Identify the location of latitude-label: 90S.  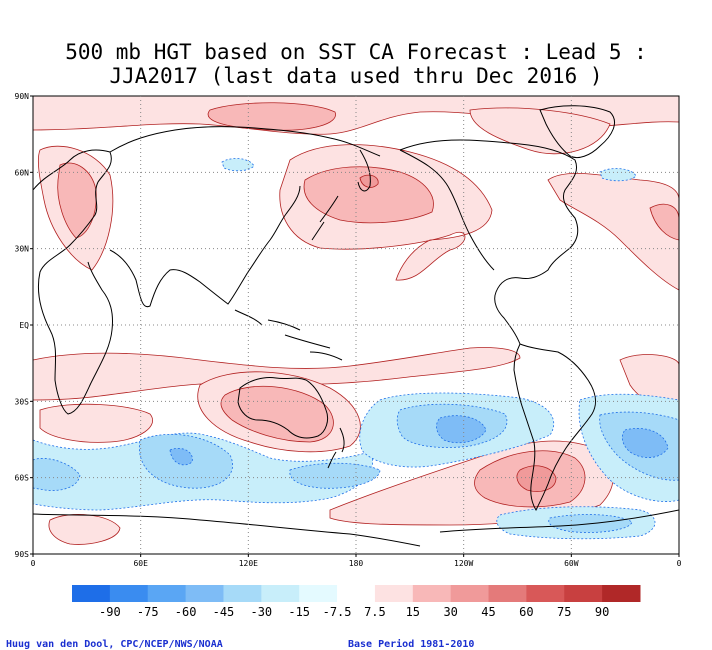
(22, 554).